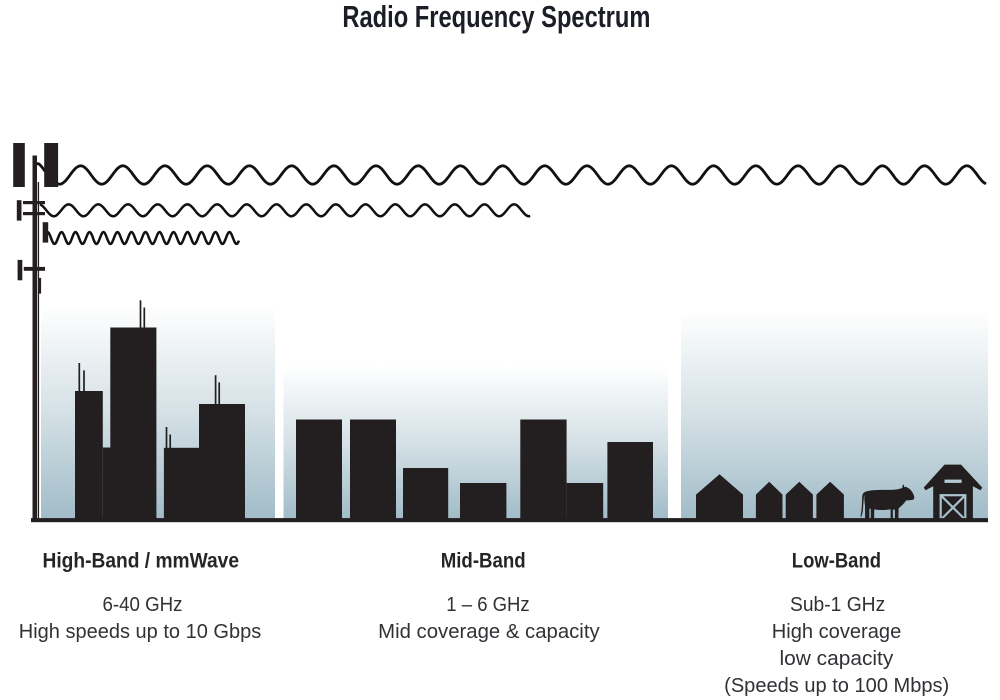  What do you see at coordinates (837, 632) in the screenshot?
I see `svg-text: High coverage` at bounding box center [837, 632].